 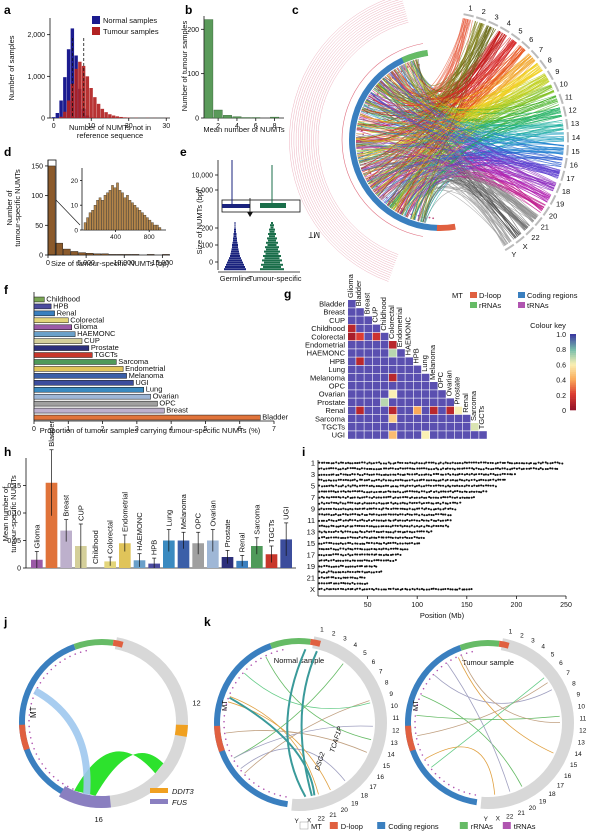 What do you see at coordinates (522, 813) in the screenshot?
I see `chromosome-label: 21` at bounding box center [522, 813].